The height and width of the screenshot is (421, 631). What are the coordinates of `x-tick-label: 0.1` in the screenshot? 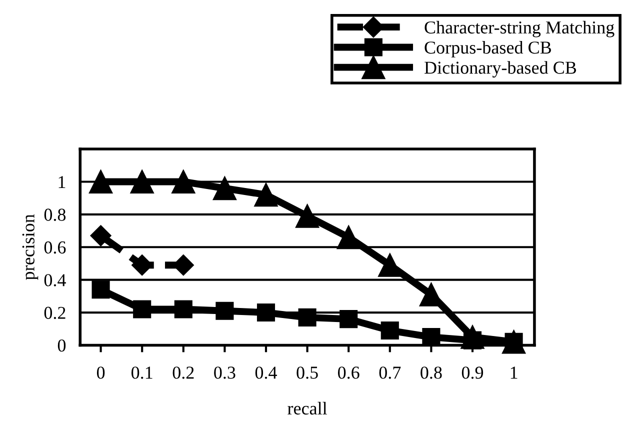 It's located at (141, 372).